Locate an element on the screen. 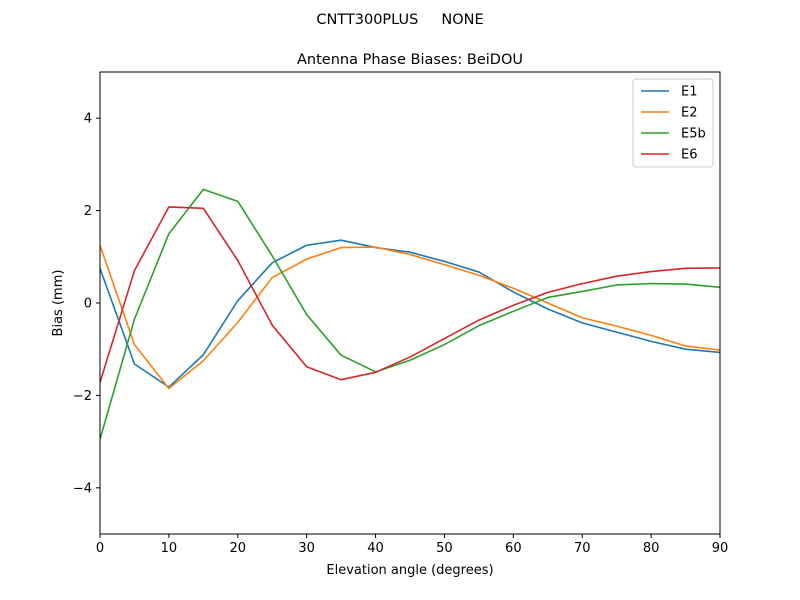 The height and width of the screenshot is (600, 800). x-tick-label: 90 is located at coordinates (720, 548).